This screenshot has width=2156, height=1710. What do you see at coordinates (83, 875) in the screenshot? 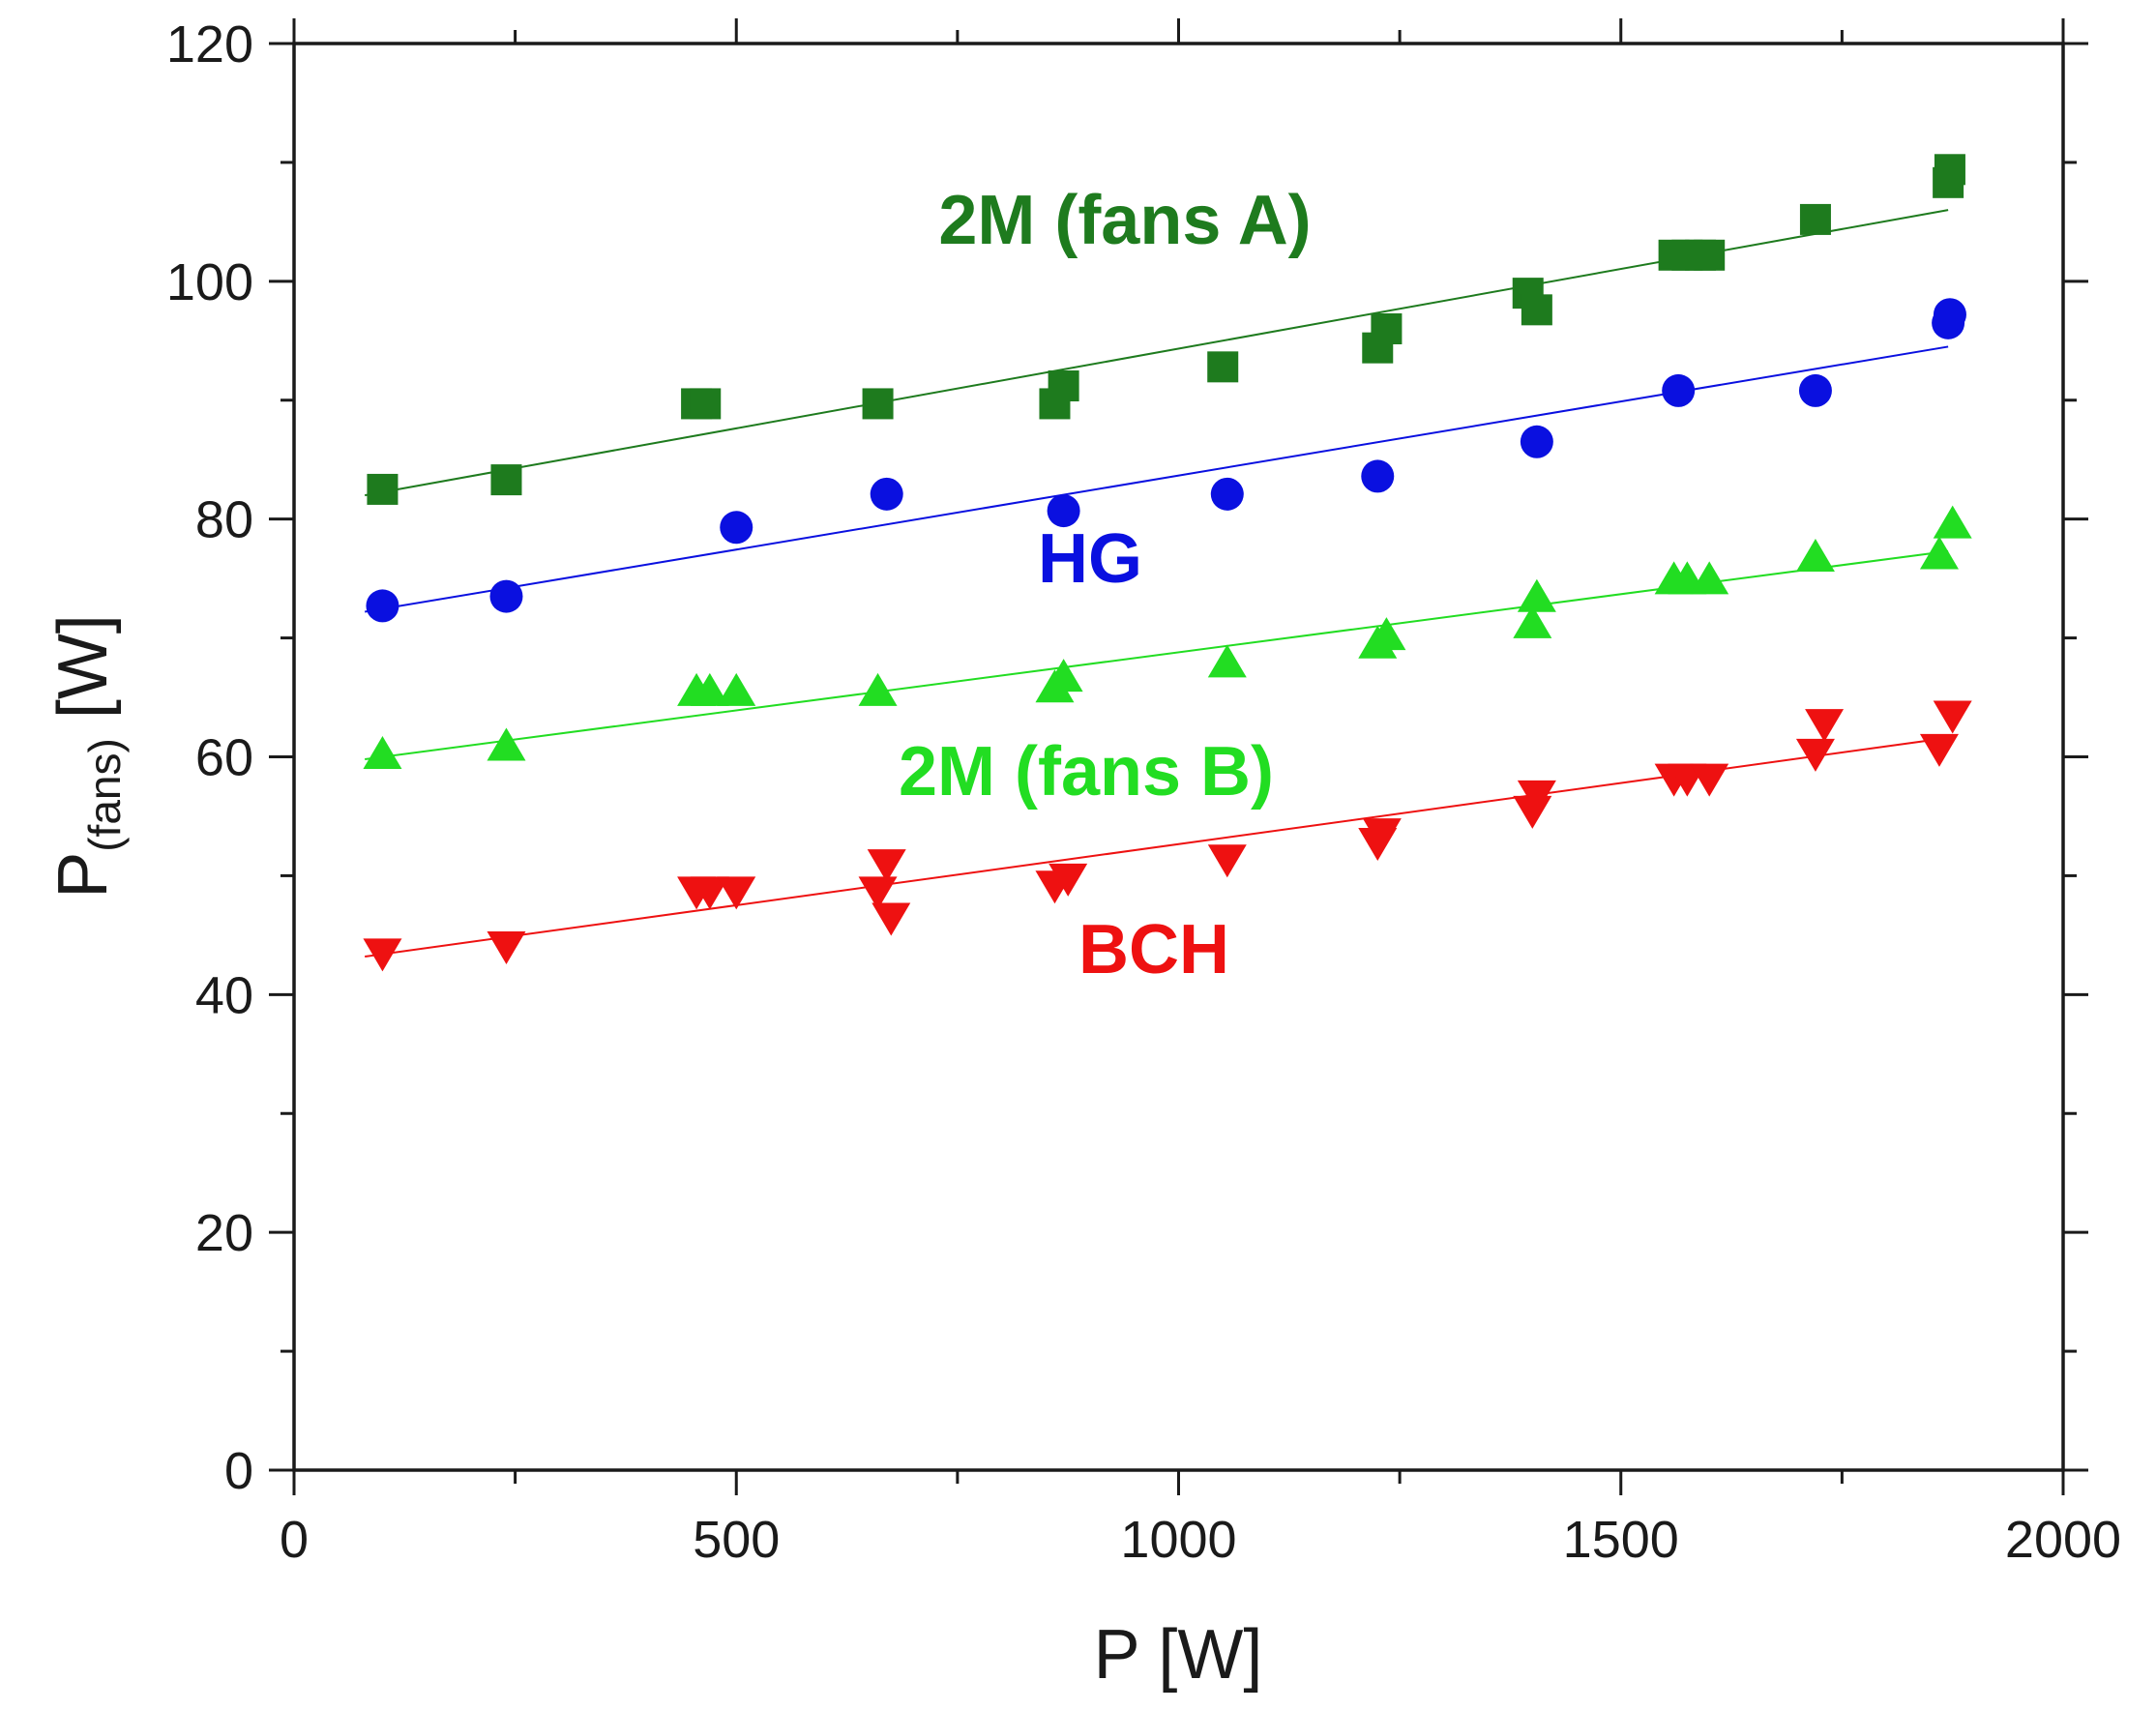
I see `y-axis-title-main: P` at bounding box center [83, 875].